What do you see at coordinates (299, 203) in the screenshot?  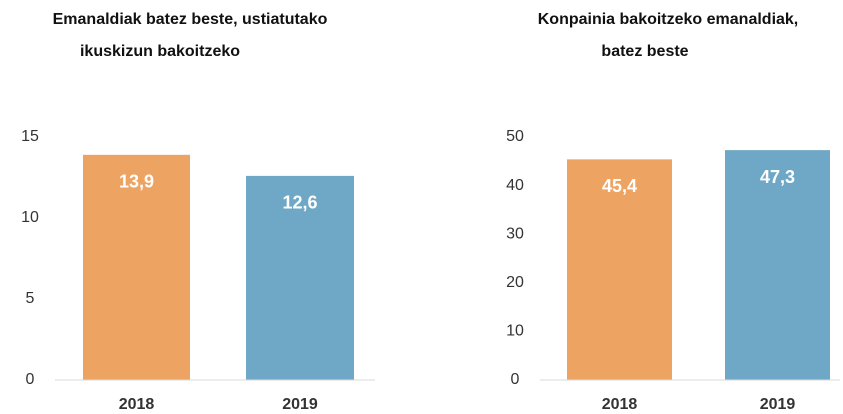 I see `value-label: 12,6` at bounding box center [299, 203].